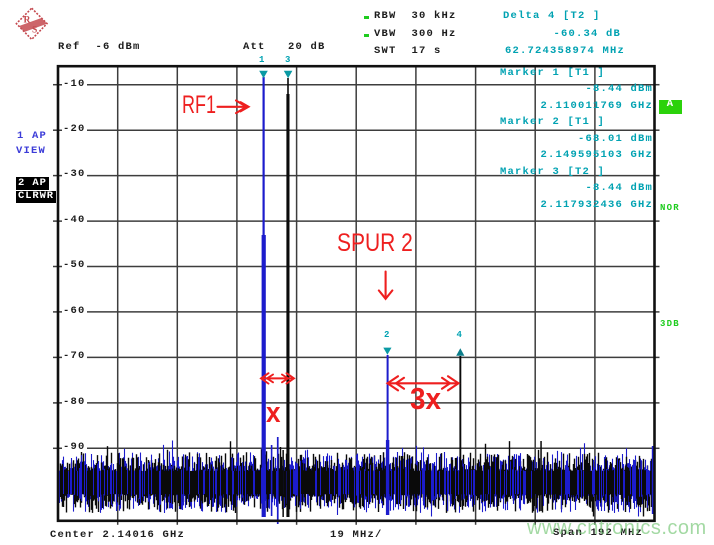 Image resolution: width=714 pixels, height=545 pixels. Describe the element at coordinates (34, 31) in the screenshot. I see `svg-text: S` at that location.